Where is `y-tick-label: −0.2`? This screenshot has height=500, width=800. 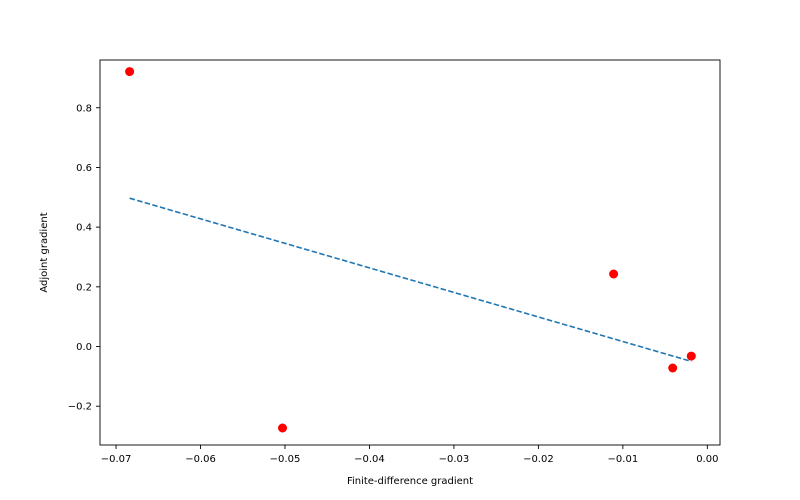 y-tick-label: −0.2 is located at coordinates (80, 407).